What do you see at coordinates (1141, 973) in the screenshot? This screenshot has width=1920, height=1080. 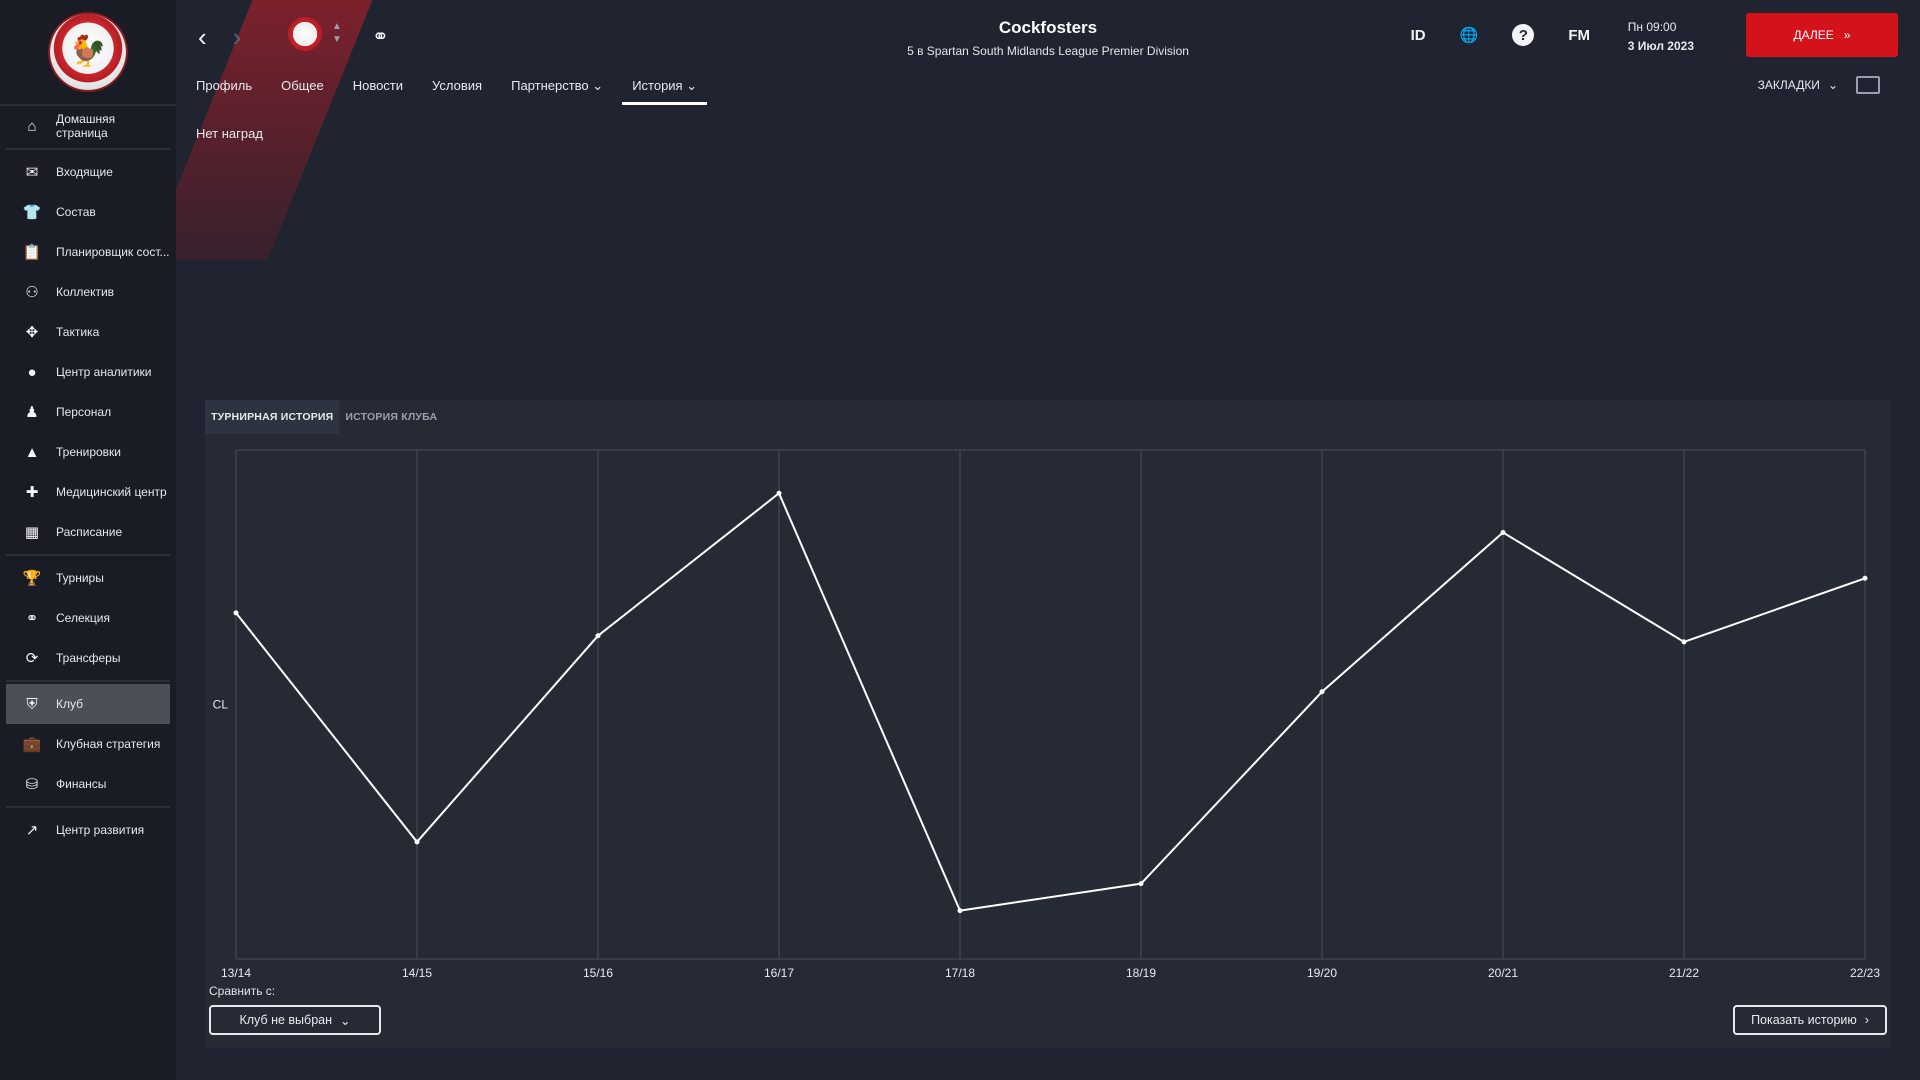 I see `x-tick-label: 18/19` at bounding box center [1141, 973].